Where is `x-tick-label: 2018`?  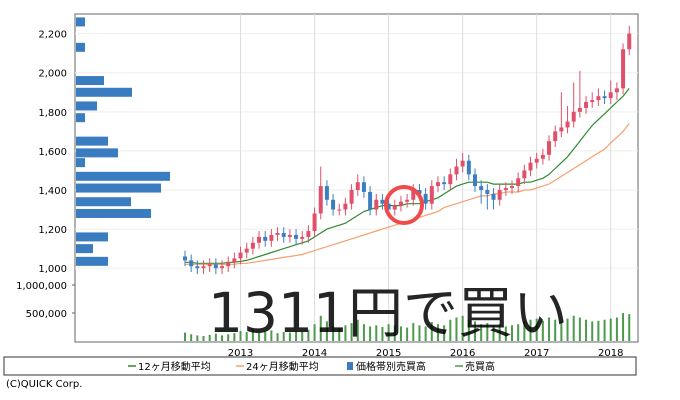 x-tick-label: 2018 is located at coordinates (610, 353).